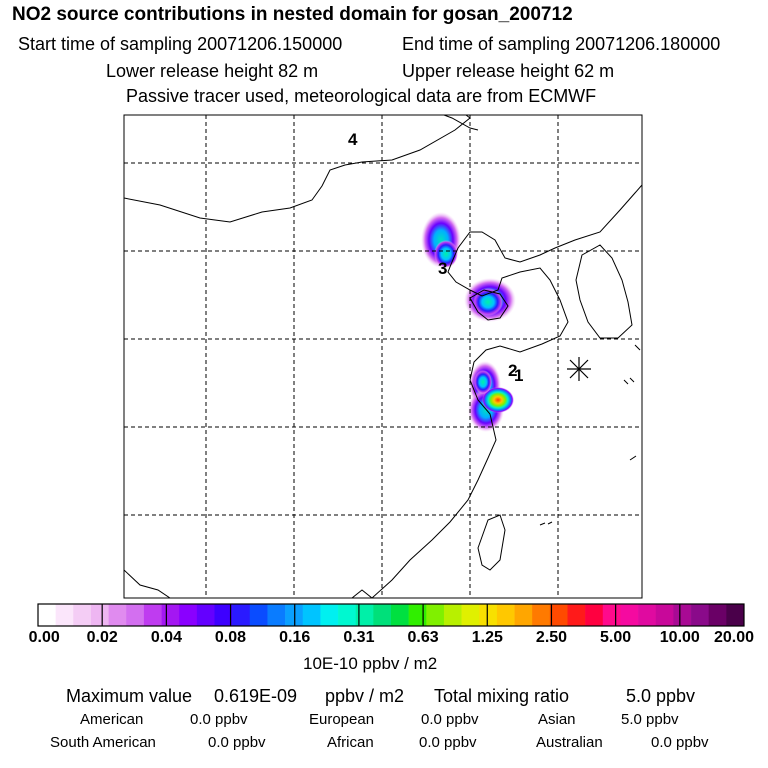  Describe the element at coordinates (508, 71) in the screenshot. I see `upper-release-label: Upper release height 62 m` at that location.